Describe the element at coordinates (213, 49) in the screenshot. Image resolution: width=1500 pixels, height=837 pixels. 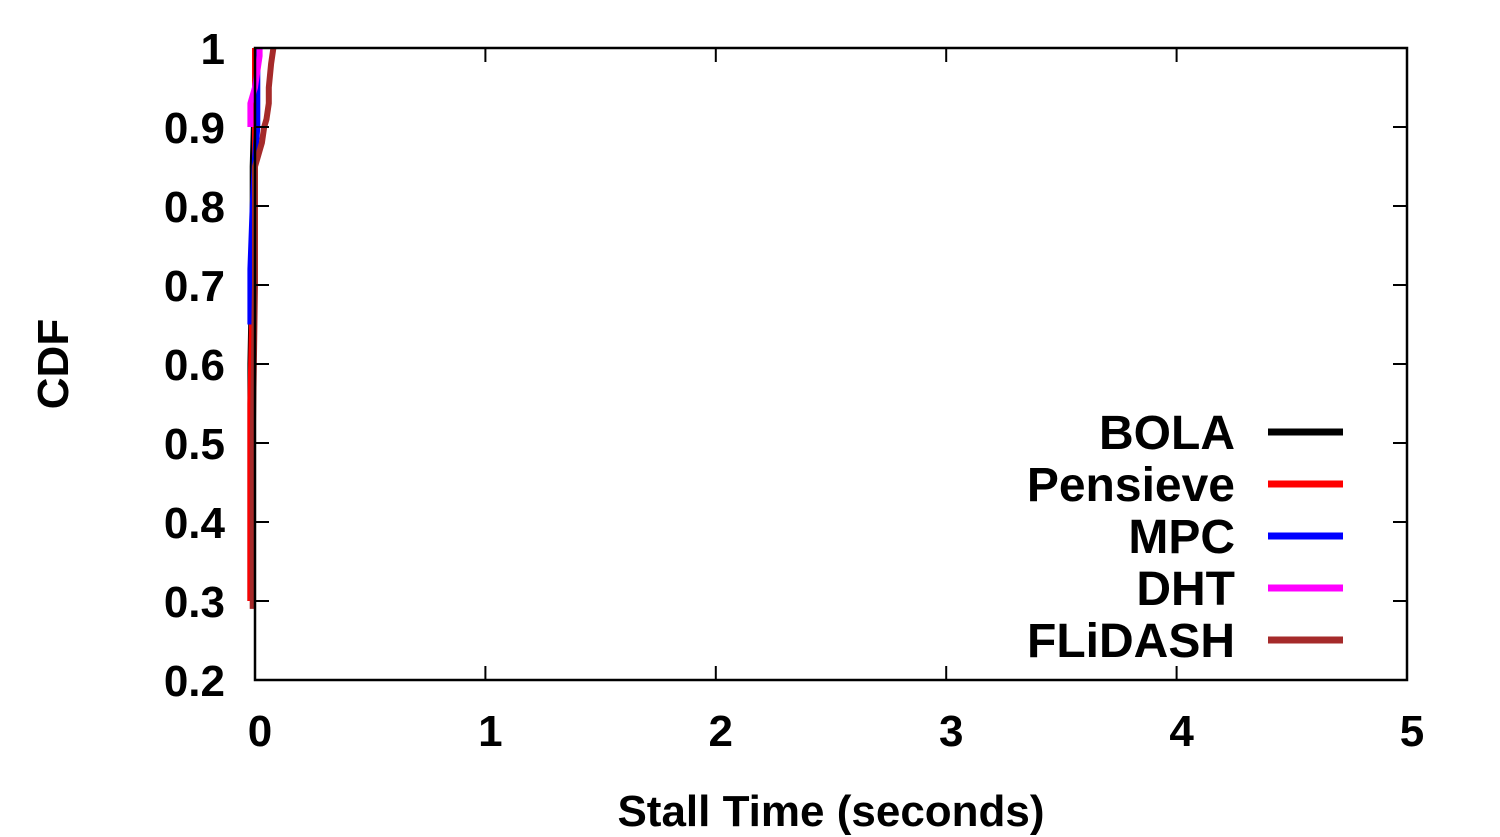
I see `y-tick-label: 1` at that location.